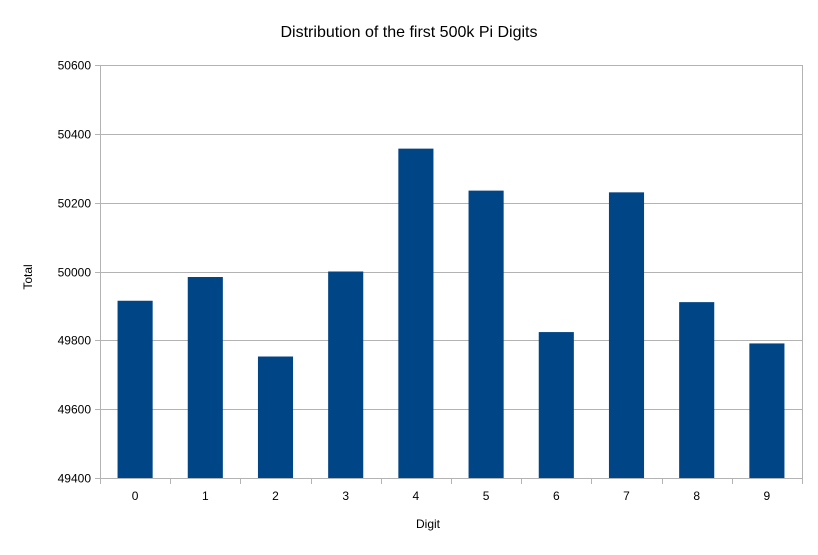 This screenshot has height=555, width=818. Describe the element at coordinates (486, 496) in the screenshot. I see `x-tick-label: 5` at that location.